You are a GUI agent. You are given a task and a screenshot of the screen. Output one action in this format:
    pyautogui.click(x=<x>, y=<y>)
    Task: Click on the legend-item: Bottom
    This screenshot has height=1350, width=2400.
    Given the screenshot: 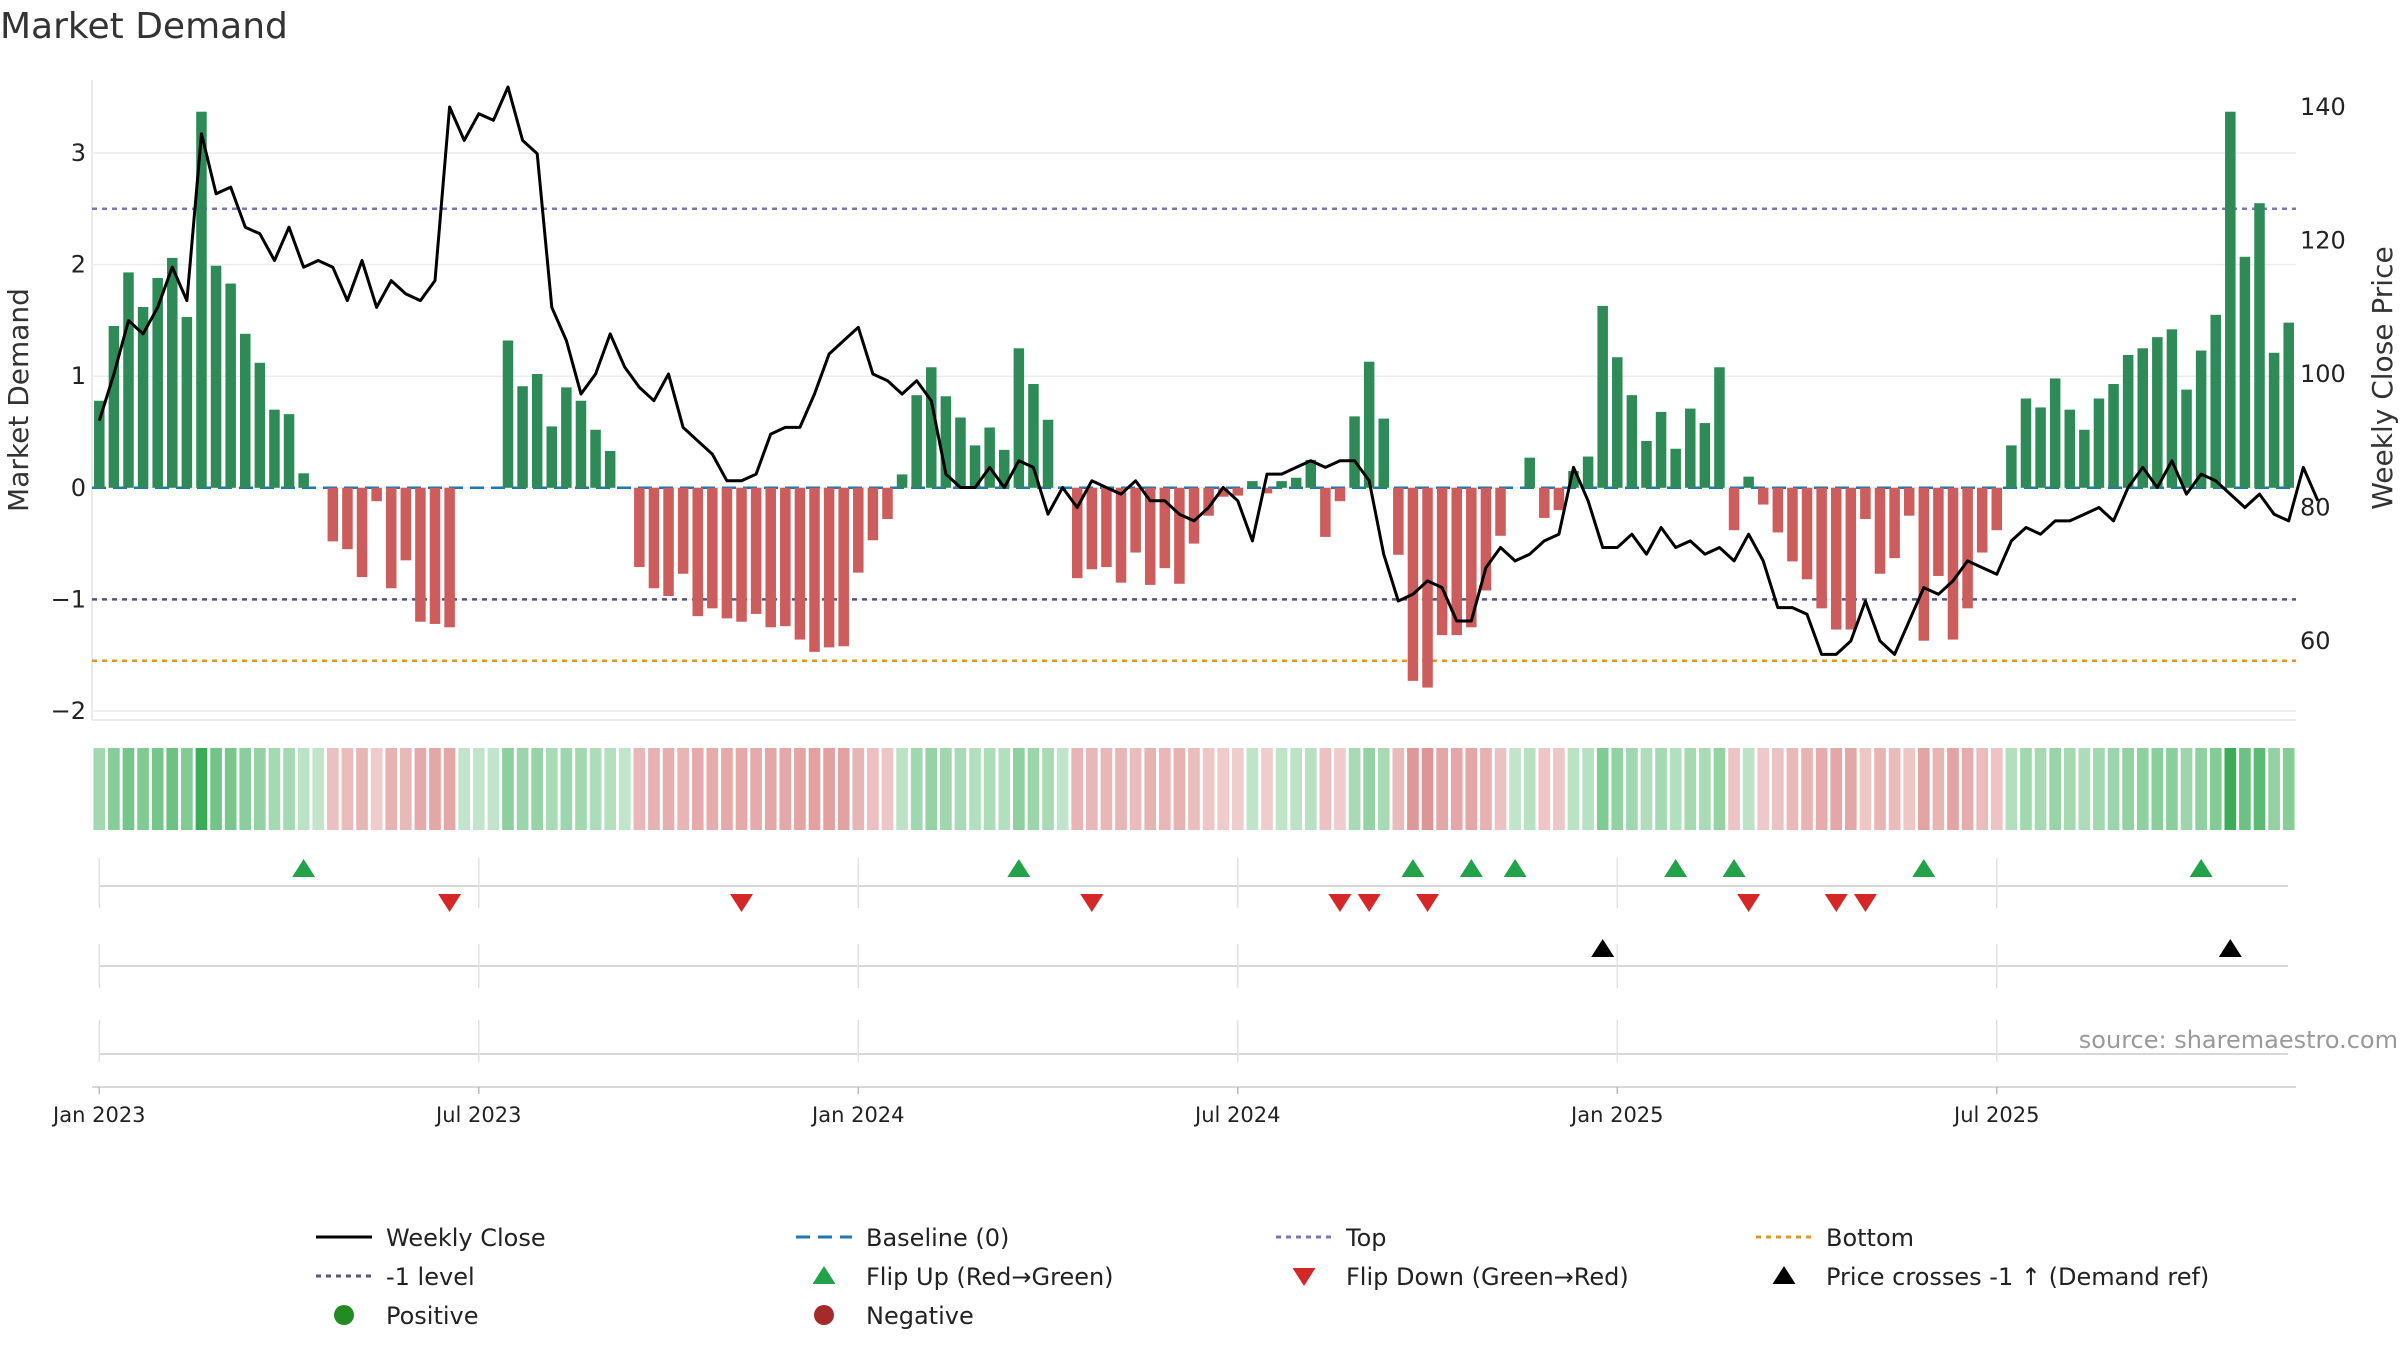 What is the action you would take?
    pyautogui.click(x=1835, y=1238)
    